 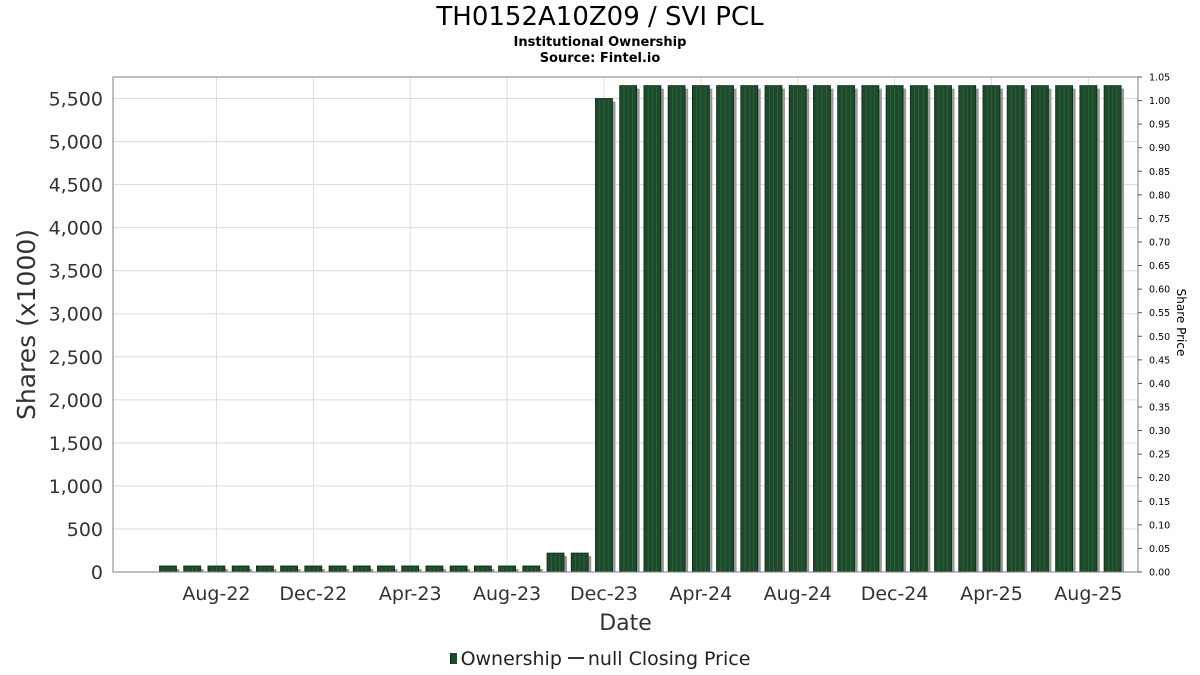 What do you see at coordinates (76, 401) in the screenshot?
I see `y-tick-label: 2,000` at bounding box center [76, 401].